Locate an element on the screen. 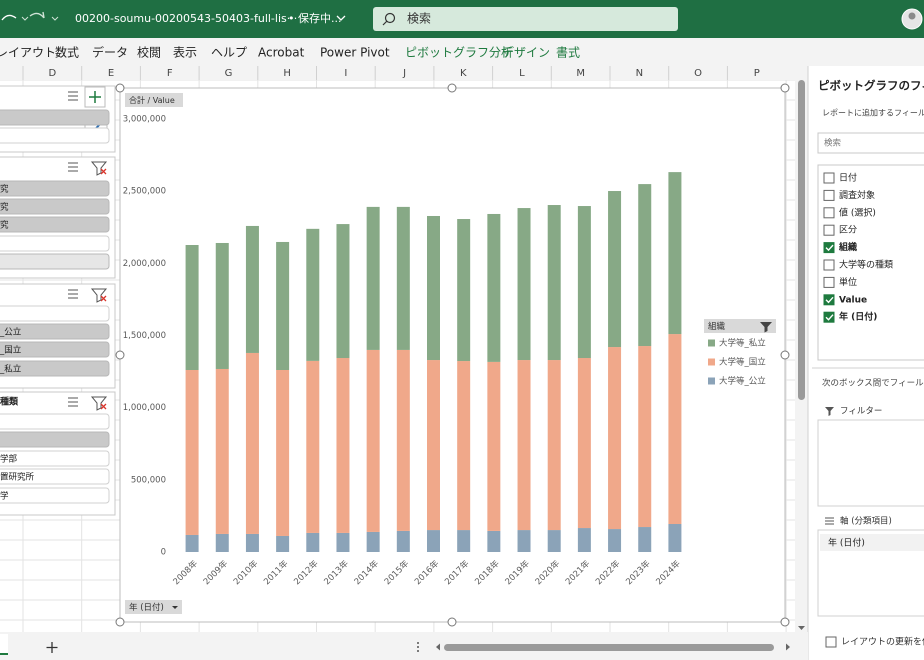  field-name: 単位 is located at coordinates (848, 282).